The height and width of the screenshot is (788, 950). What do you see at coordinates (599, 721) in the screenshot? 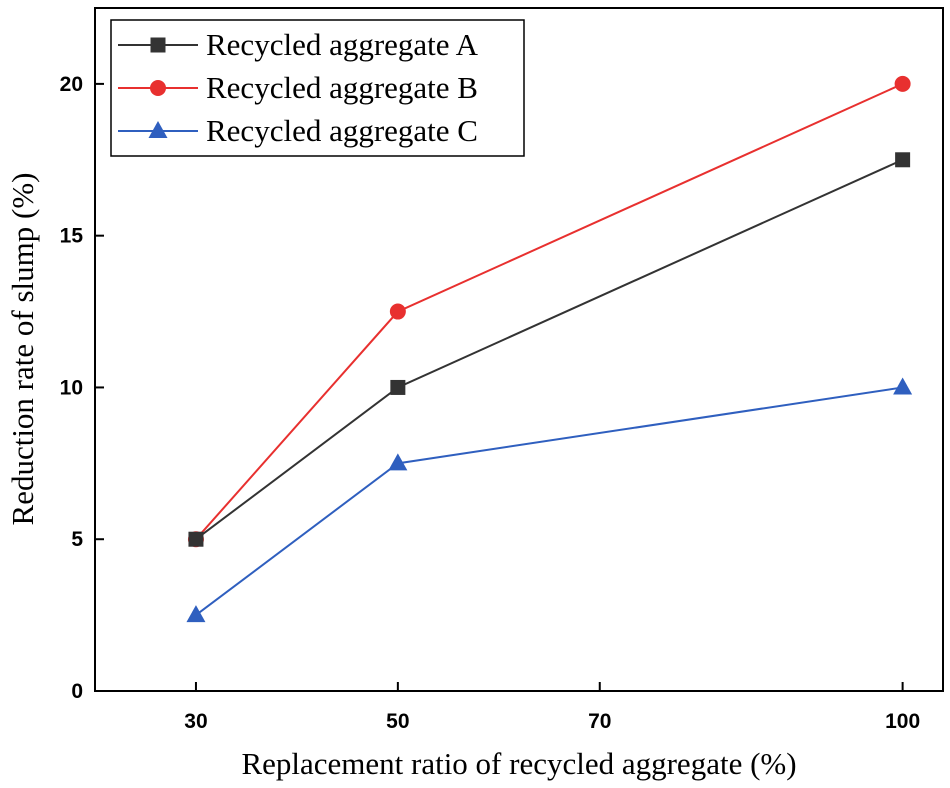
I see `x-tick-label: 70` at bounding box center [599, 721].